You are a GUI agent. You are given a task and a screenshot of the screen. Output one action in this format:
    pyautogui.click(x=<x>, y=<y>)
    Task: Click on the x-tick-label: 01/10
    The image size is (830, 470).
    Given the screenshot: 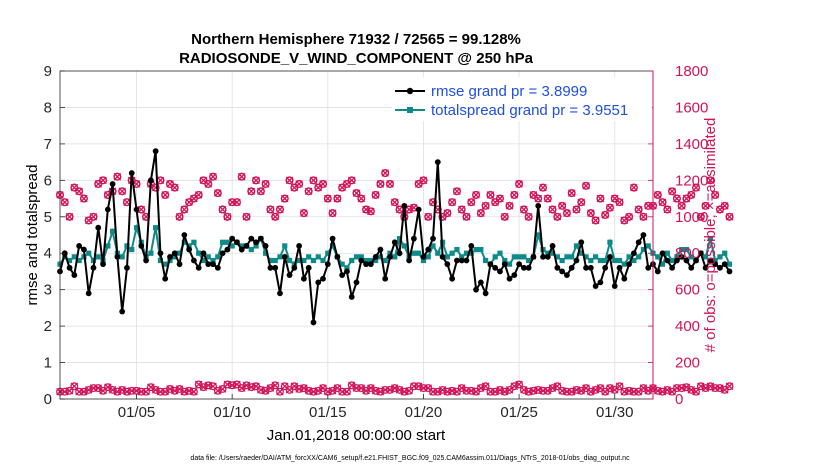 What is the action you would take?
    pyautogui.click(x=232, y=412)
    